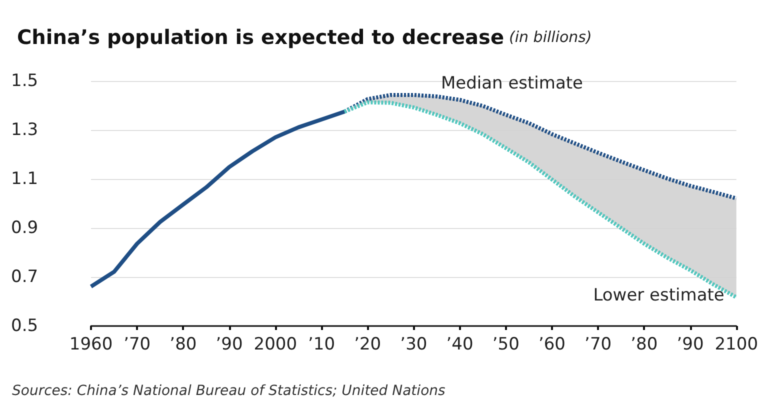 The width and height of the screenshot is (769, 406). Describe the element at coordinates (276, 344) in the screenshot. I see `x-tick-label: 2000` at that location.